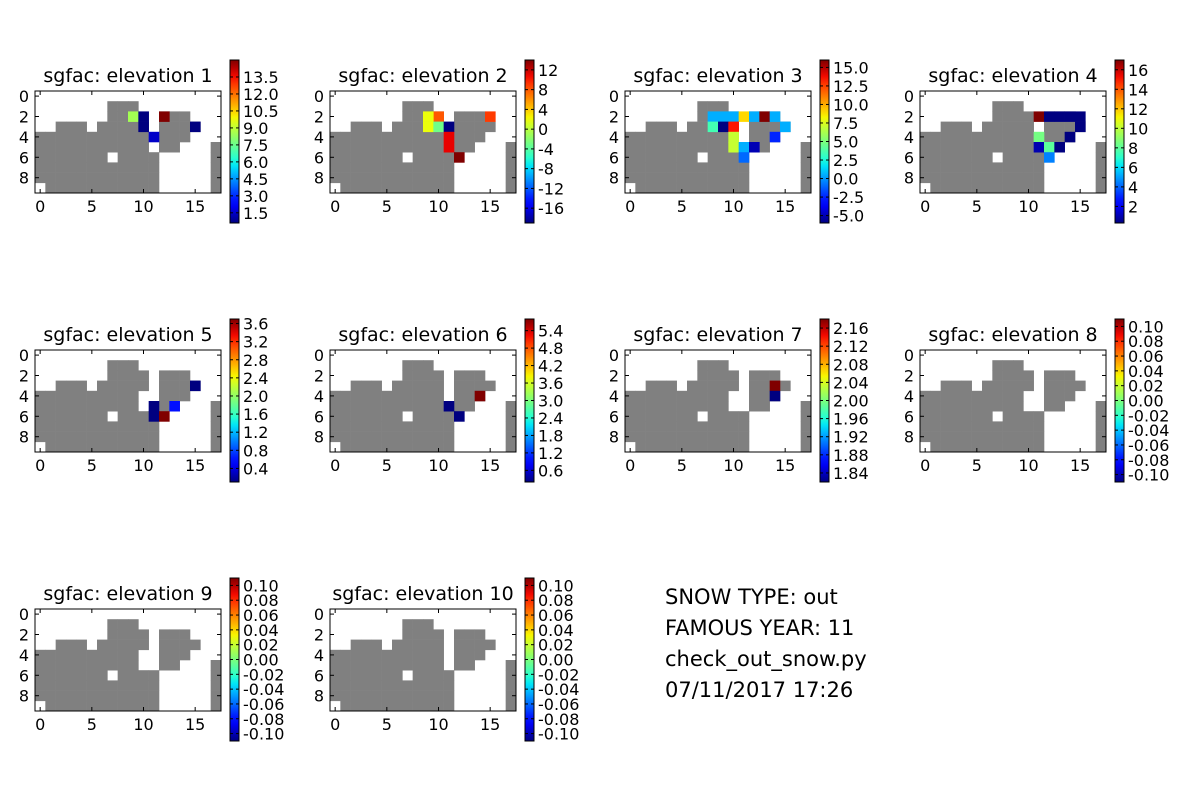 The height and width of the screenshot is (800, 1200). Describe the element at coordinates (848, 197) in the screenshot. I see `colorbar-tick-label: -2.5` at that location.